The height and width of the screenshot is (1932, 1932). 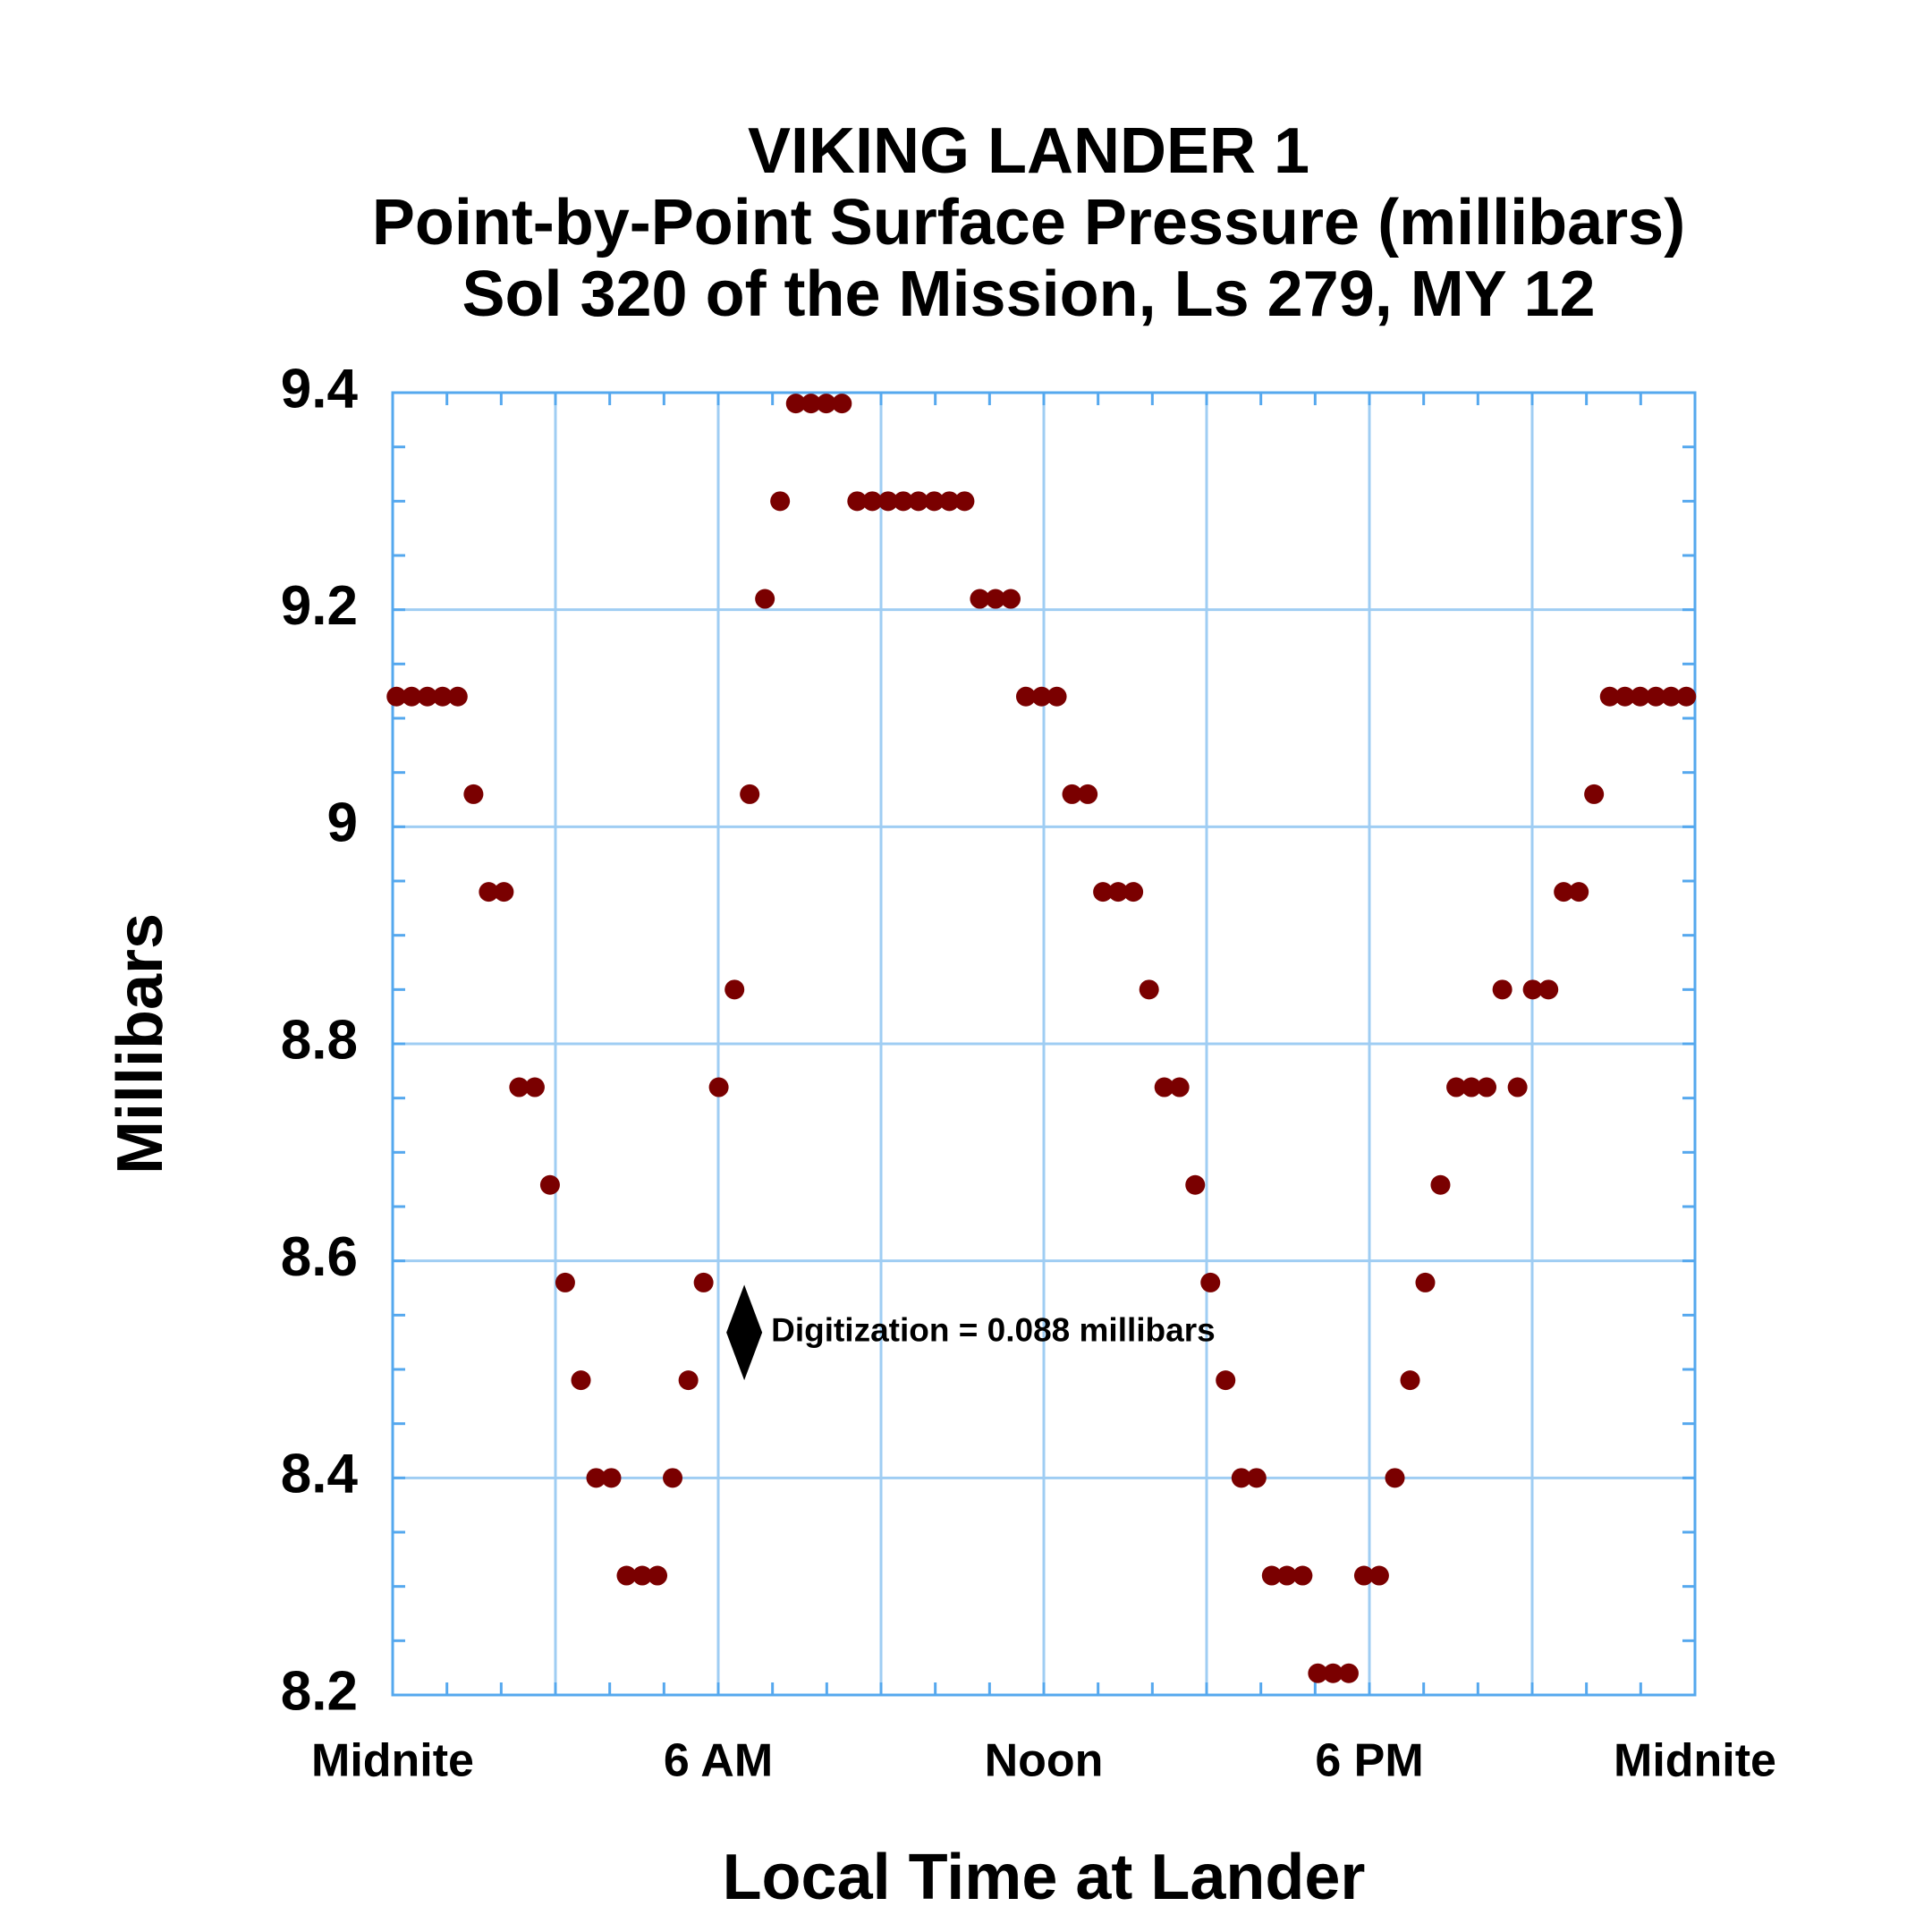 I want to click on y-tick-label: 9.2, so click(x=319, y=606).